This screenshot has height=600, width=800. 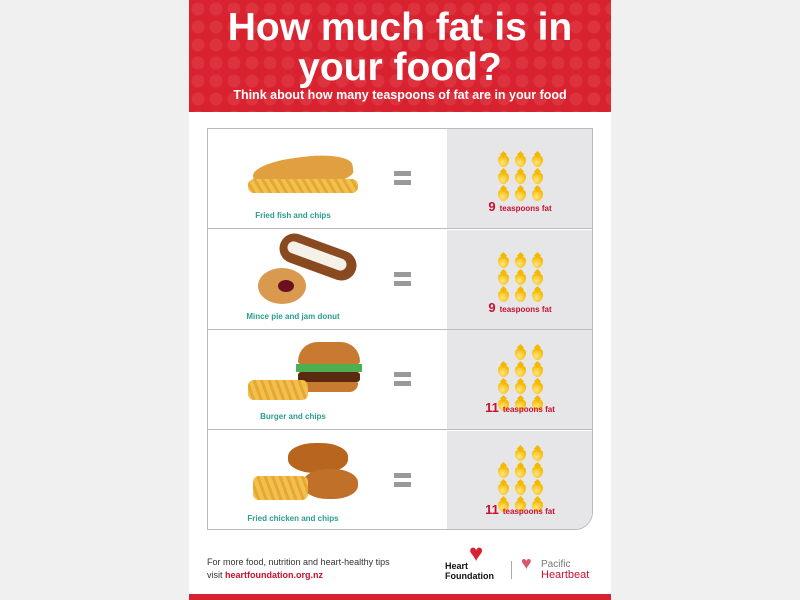 What do you see at coordinates (476, 553) in the screenshot?
I see `heart-torch-icon: ♥` at bounding box center [476, 553].